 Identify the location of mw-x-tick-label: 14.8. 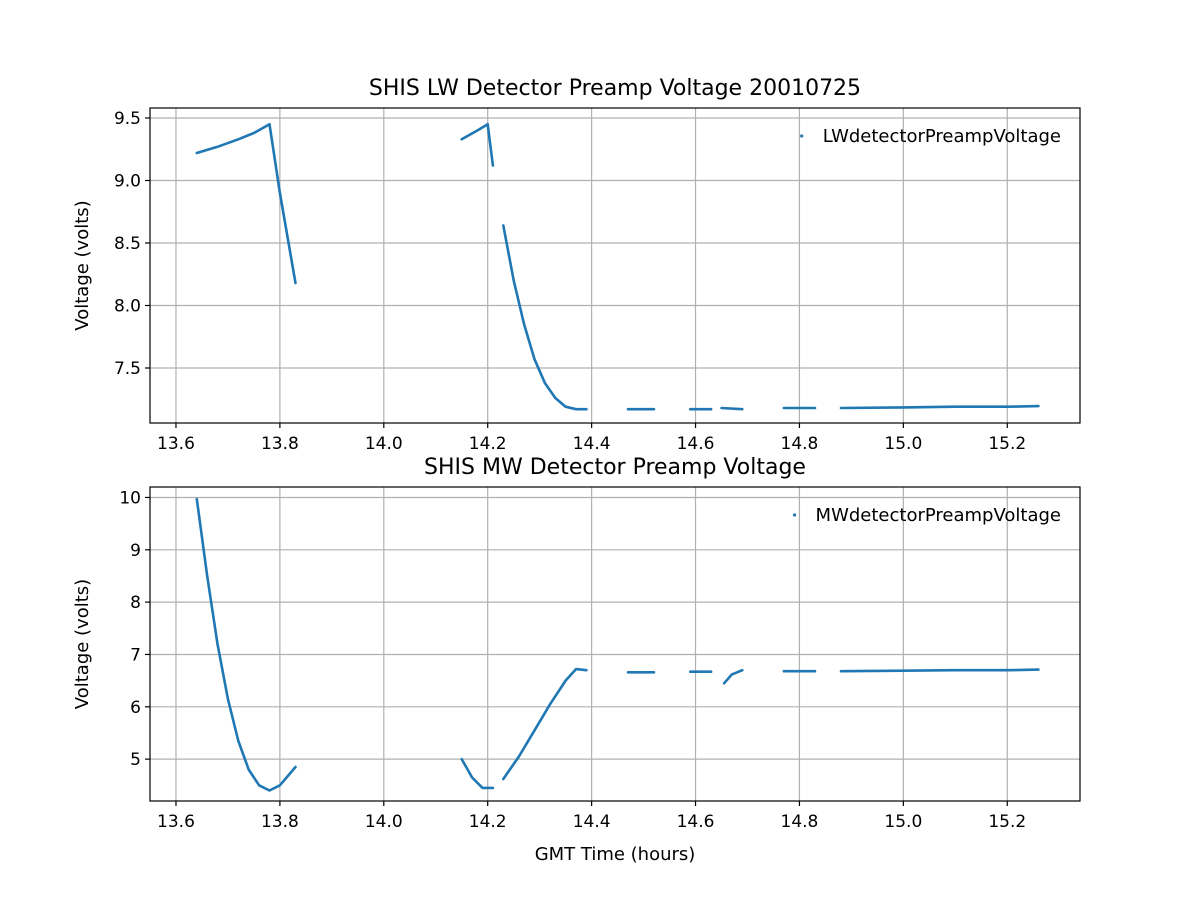
(800, 822).